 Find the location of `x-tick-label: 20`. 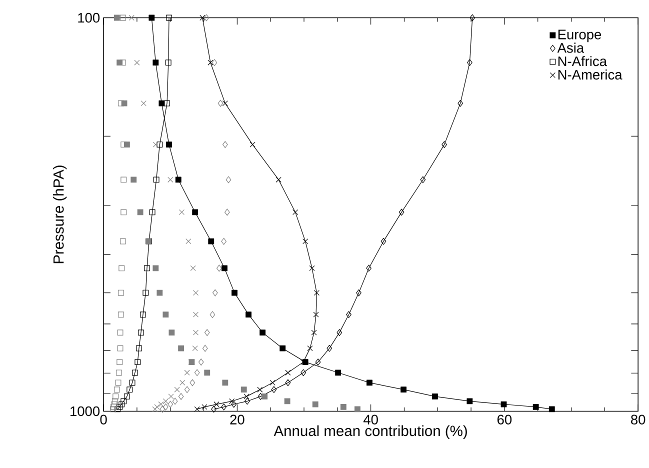

x-tick-label: 20 is located at coordinates (237, 419).